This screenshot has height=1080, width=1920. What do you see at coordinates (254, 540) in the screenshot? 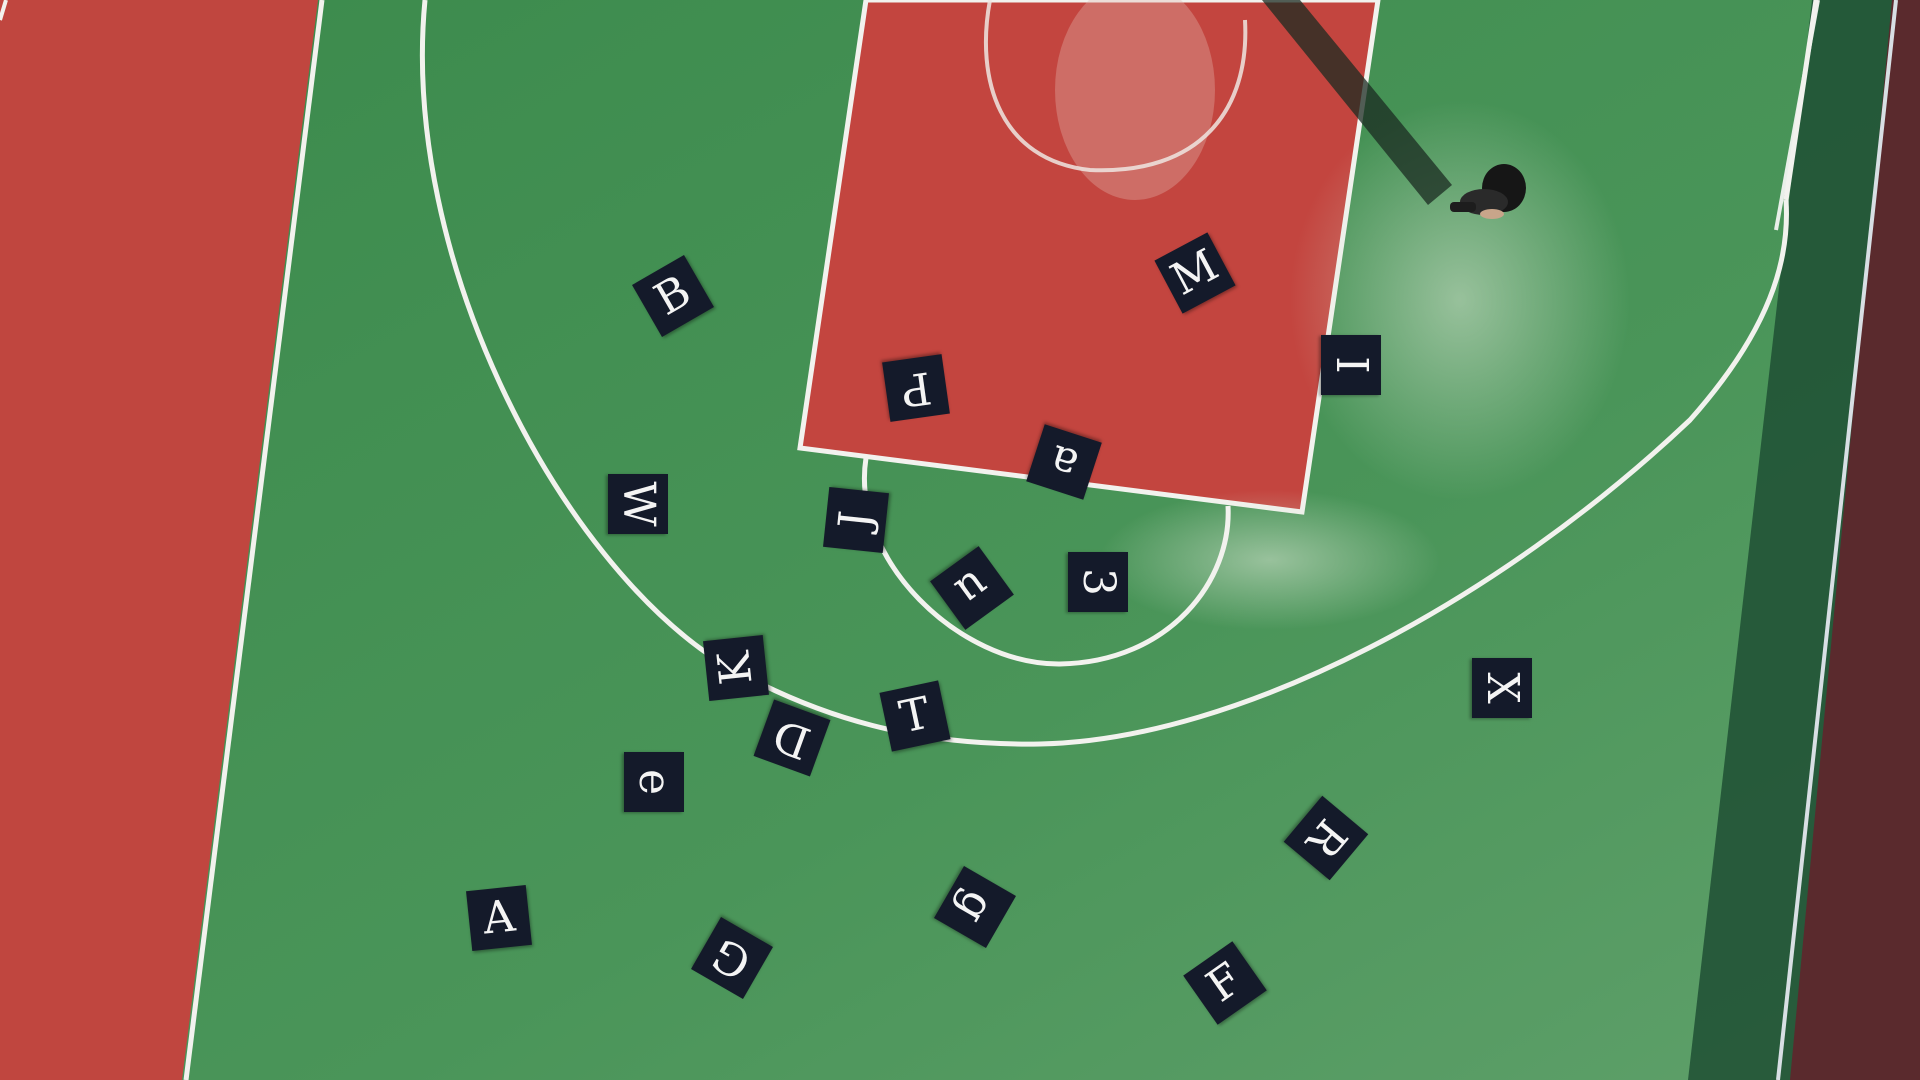
I see `left-lane-line` at bounding box center [254, 540].